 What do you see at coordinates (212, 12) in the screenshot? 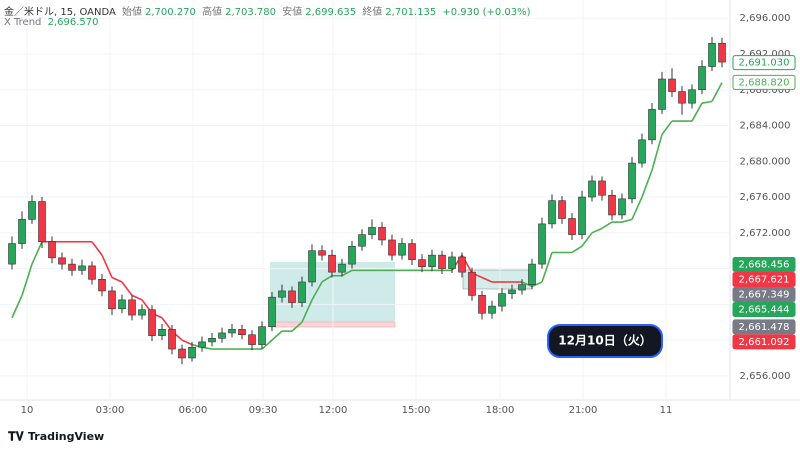
I see `ohlc-label: 高値` at bounding box center [212, 12].